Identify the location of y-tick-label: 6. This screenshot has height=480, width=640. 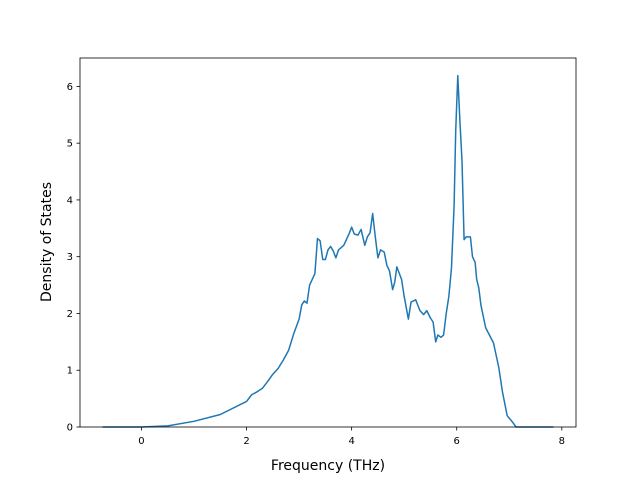
(70, 87).